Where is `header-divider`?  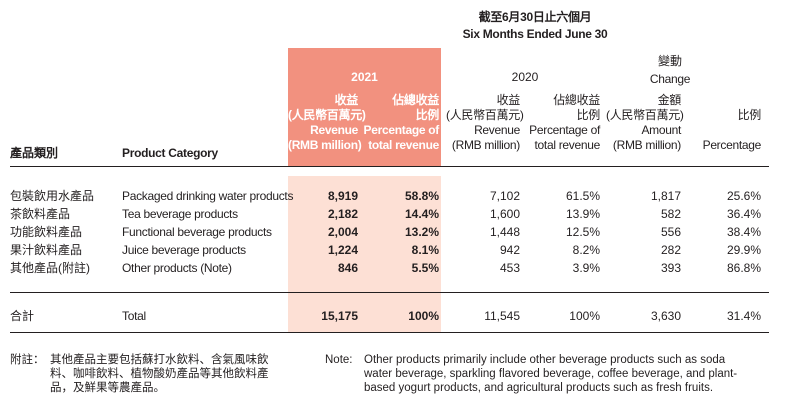
header-divider is located at coordinates (389, 166).